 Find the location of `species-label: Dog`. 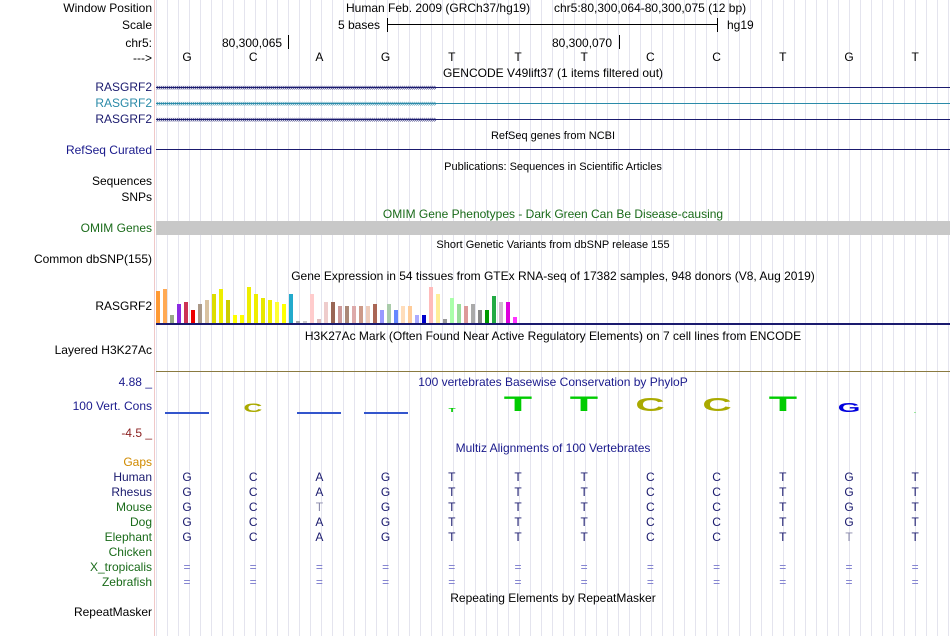

species-label: Dog is located at coordinates (140, 522).